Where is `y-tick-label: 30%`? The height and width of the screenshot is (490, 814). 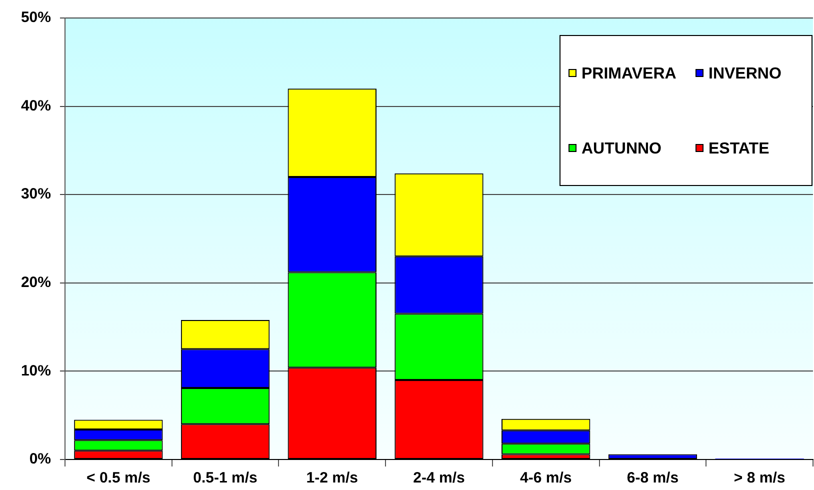 y-tick-label: 30% is located at coordinates (35, 194).